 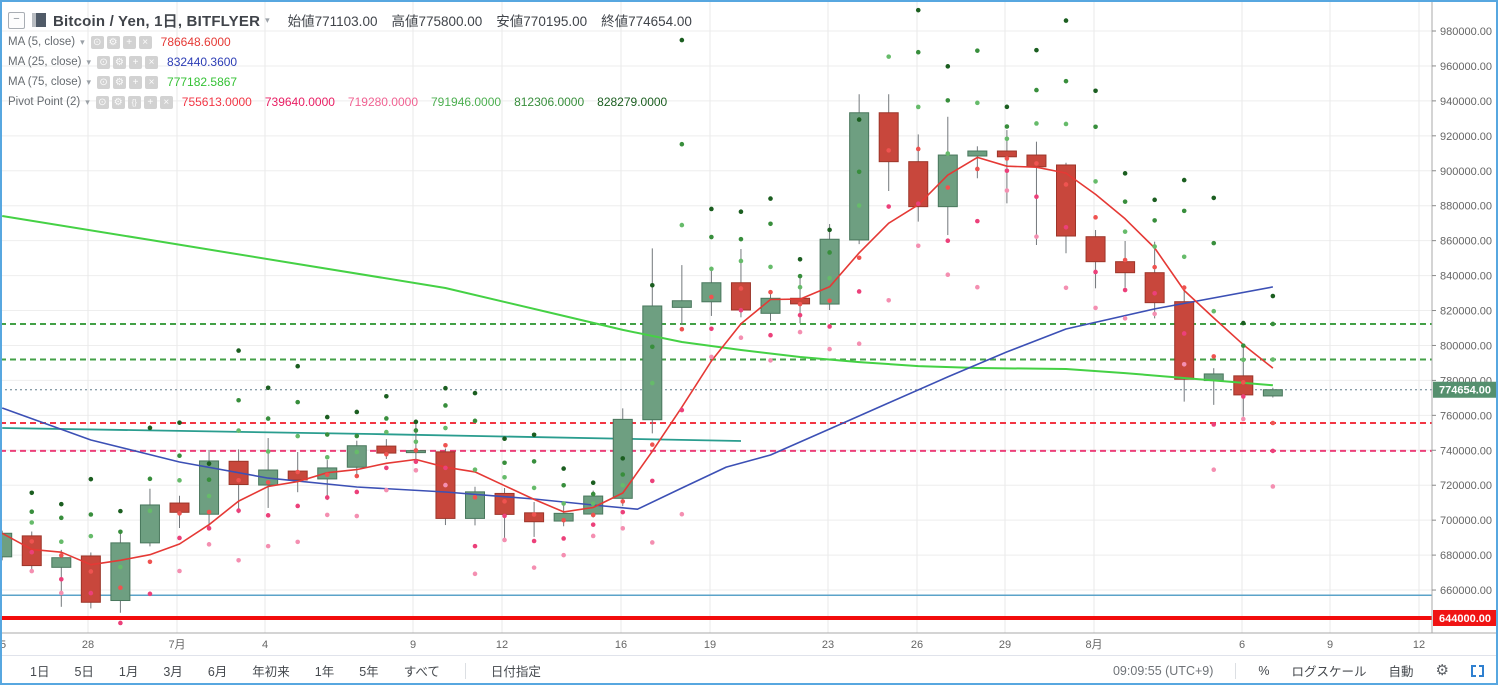 I want to click on candle-7/24, so click(x=859, y=176).